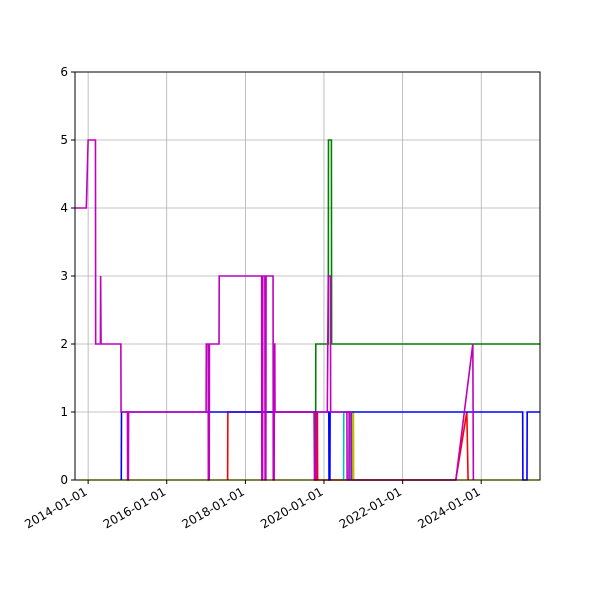  What do you see at coordinates (212, 507) in the screenshot?
I see `x-tick-label: 2018-01-01` at bounding box center [212, 507].